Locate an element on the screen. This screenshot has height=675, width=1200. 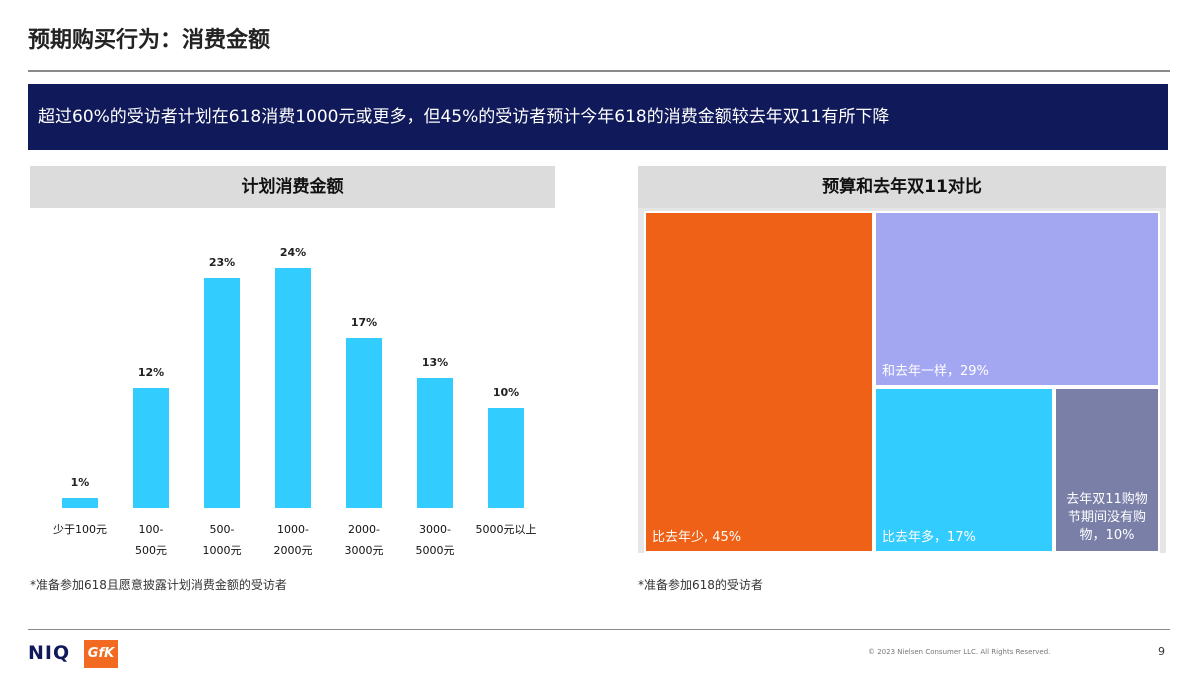
tile-less-than-last-year: 比去年少, 45% is located at coordinates (759, 382).